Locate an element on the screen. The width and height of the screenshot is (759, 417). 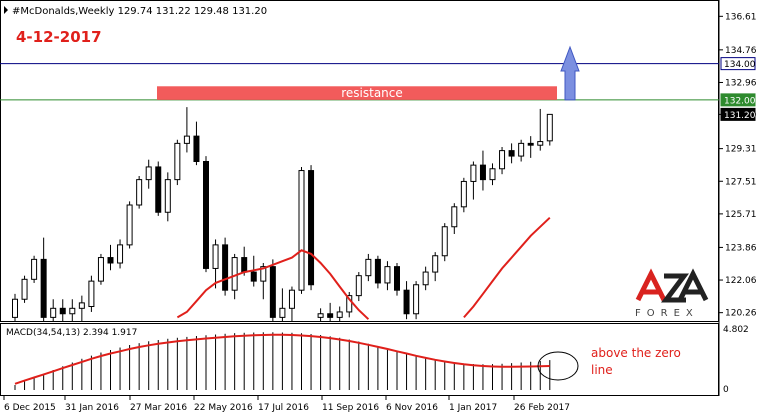
expand-arrow-icon is located at coordinates (6, 10).